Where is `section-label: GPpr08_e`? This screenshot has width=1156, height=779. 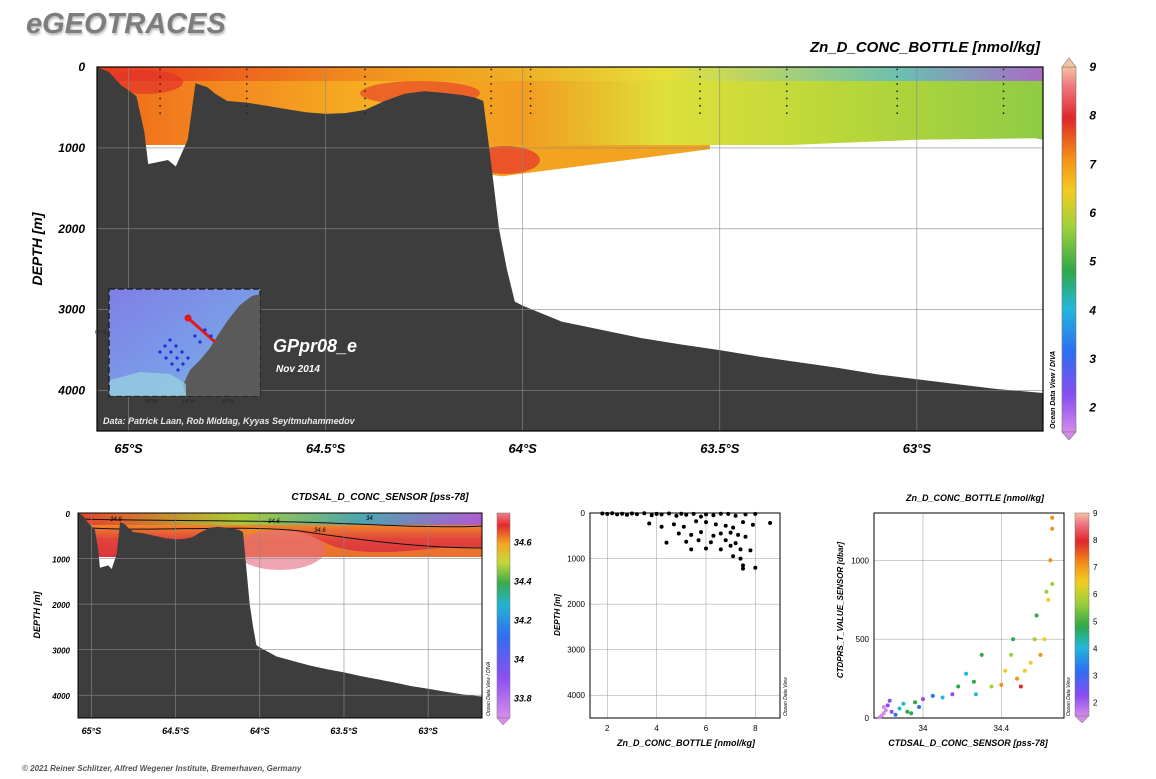
section-label: GPpr08_e is located at coordinates (315, 346).